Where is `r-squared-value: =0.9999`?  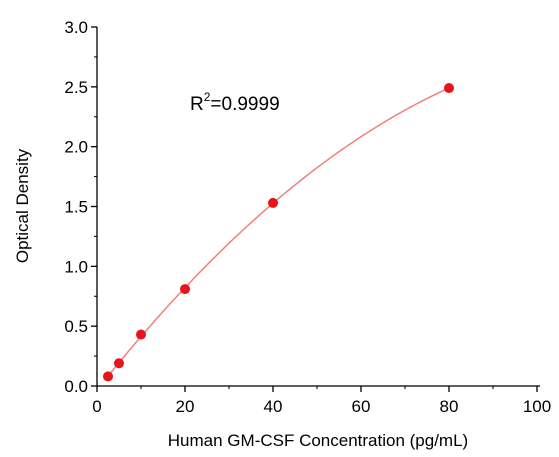
r-squared-value: =0.9999 is located at coordinates (244, 104).